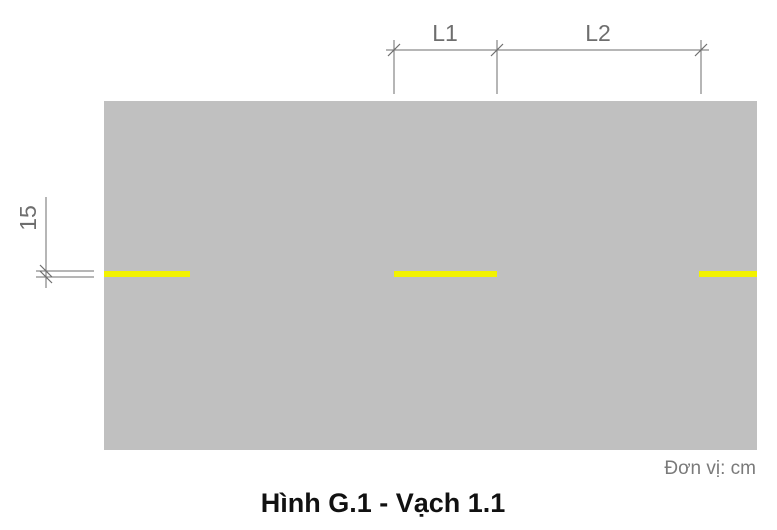 The image size is (777, 530). What do you see at coordinates (54, 242) in the screenshot?
I see `width-dimension: 15` at bounding box center [54, 242].